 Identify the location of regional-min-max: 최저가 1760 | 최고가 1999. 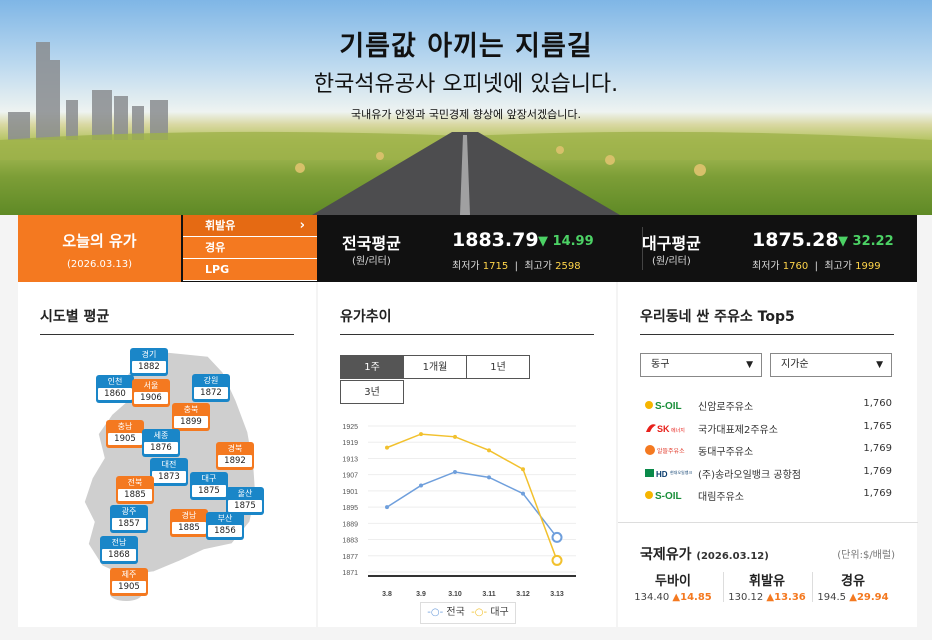
(816, 266).